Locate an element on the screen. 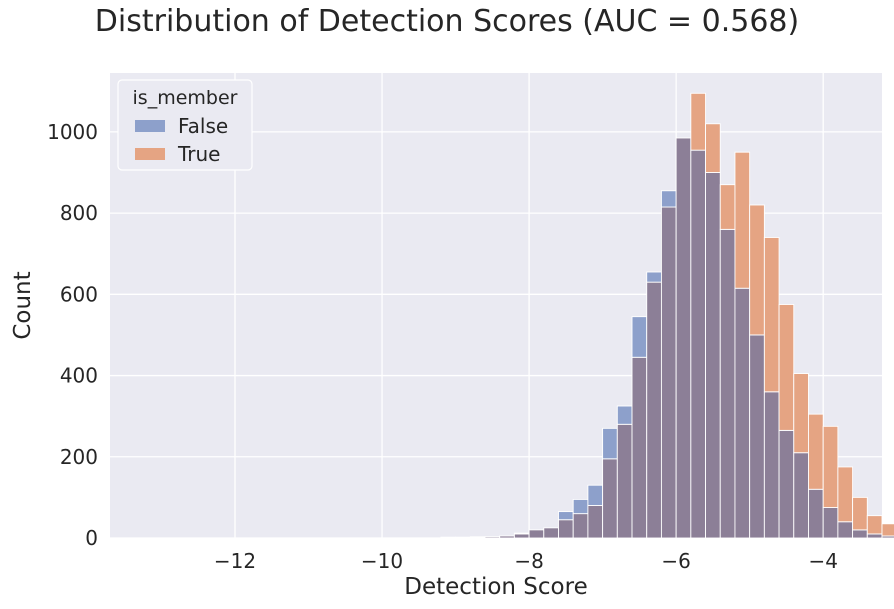 Image resolution: width=894 pixels, height=609 pixels. y-axis-label: Count is located at coordinates (23, 305).